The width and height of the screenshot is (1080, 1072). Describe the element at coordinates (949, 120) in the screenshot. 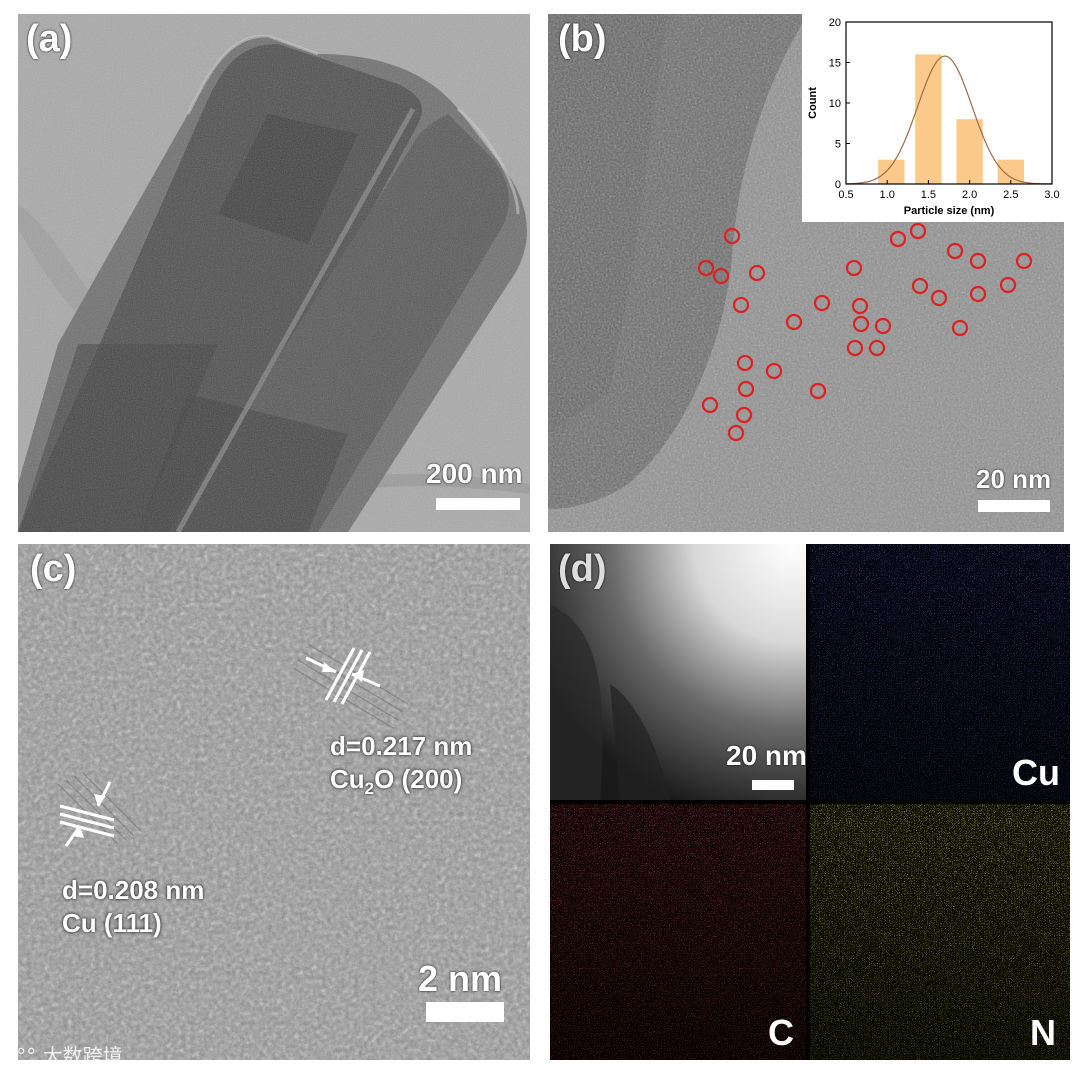

I see `gaussian-fit-line` at that location.